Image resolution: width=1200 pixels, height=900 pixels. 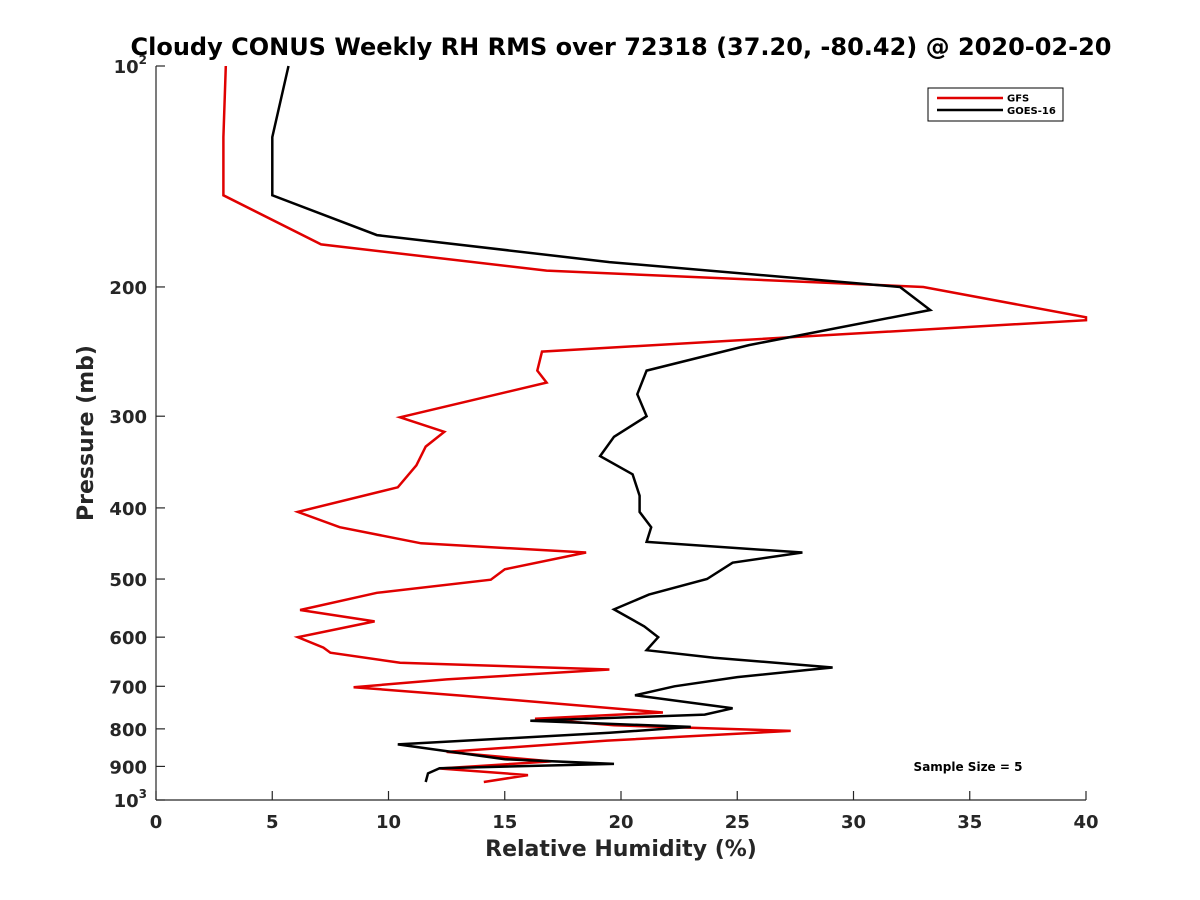 What do you see at coordinates (128, 288) in the screenshot?
I see `y-tick-label: 200` at bounding box center [128, 288].